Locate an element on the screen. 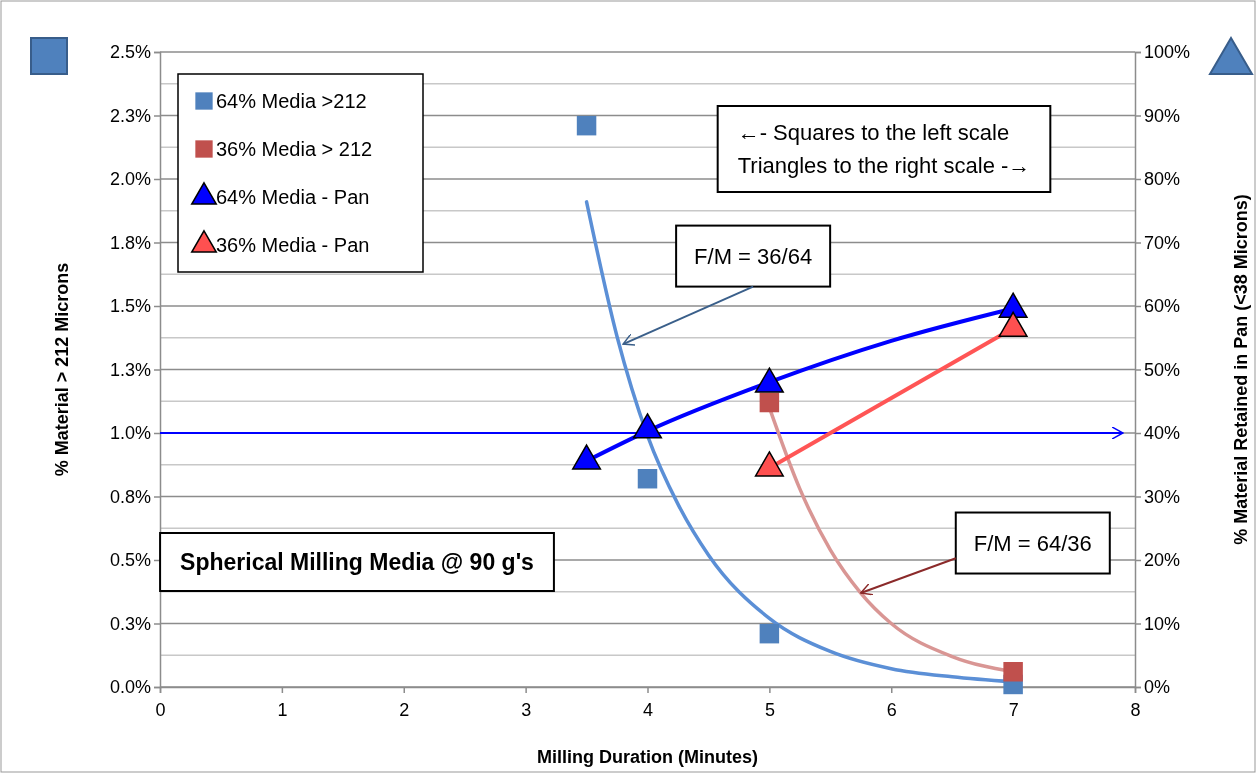  x-tick-label: 3 is located at coordinates (526, 709).